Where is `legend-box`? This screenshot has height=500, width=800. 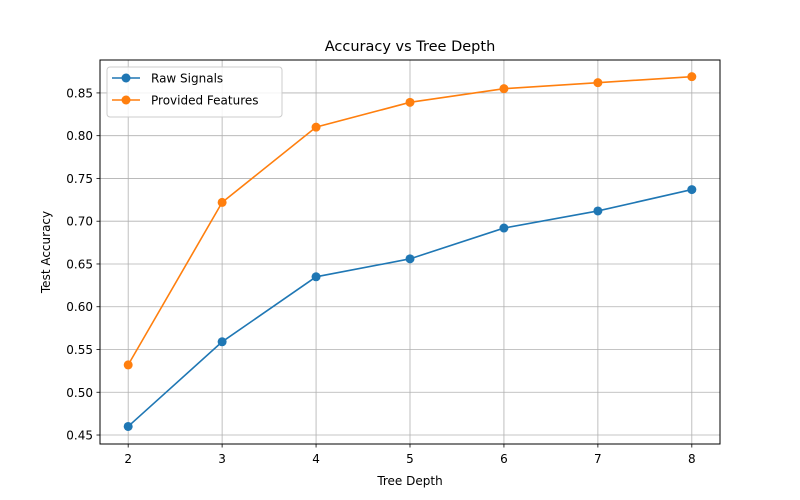
legend-box is located at coordinates (194, 92).